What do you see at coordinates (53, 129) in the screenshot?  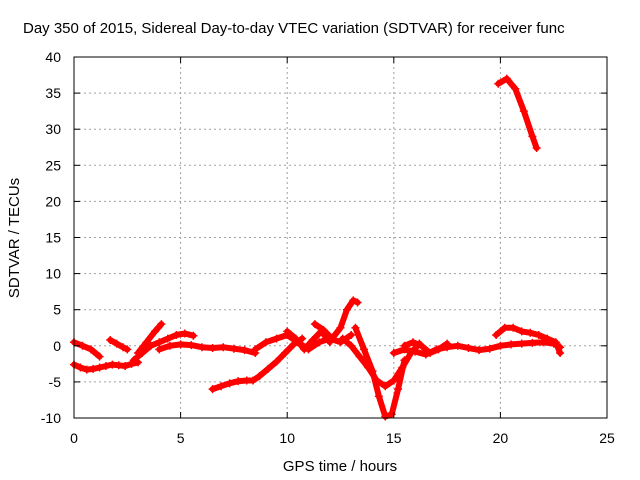 I see `y-tick-label: 30` at bounding box center [53, 129].